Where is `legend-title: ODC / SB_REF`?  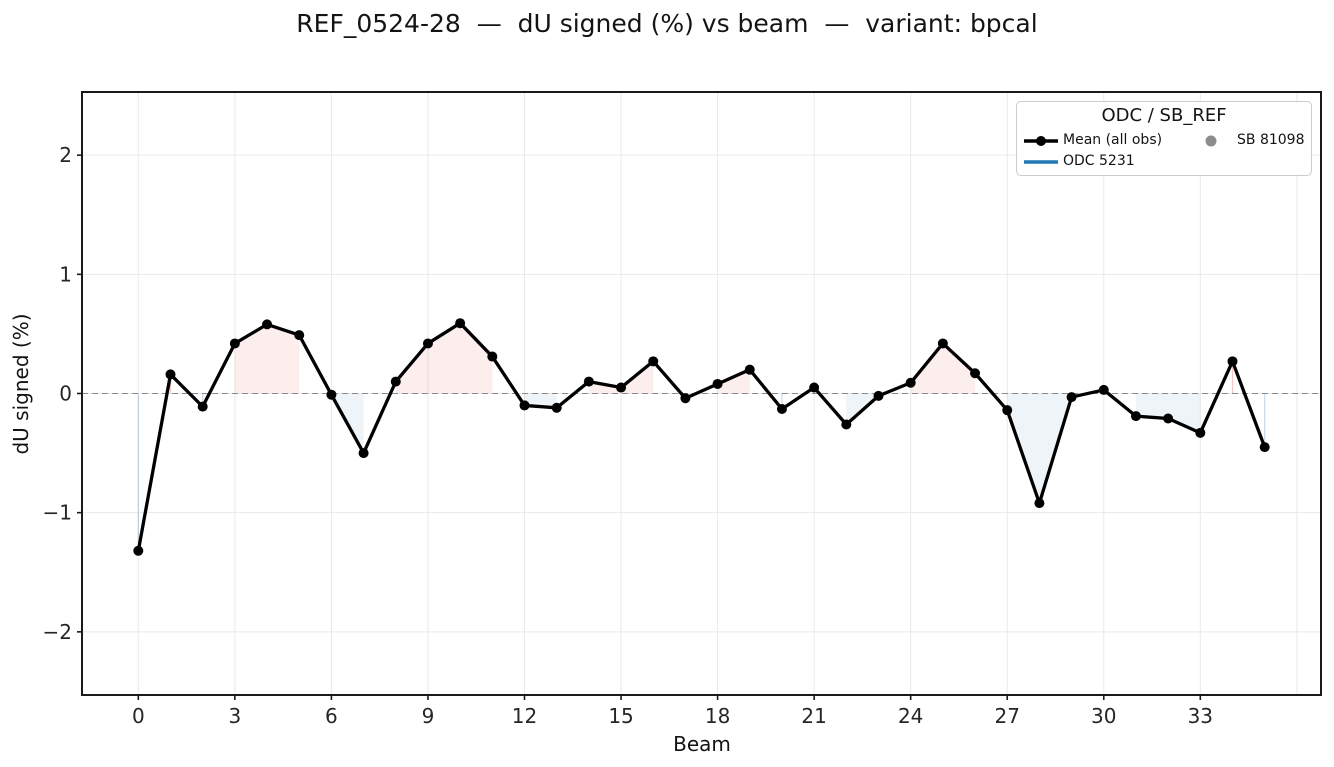 legend-title: ODC / SB_REF is located at coordinates (1164, 115).